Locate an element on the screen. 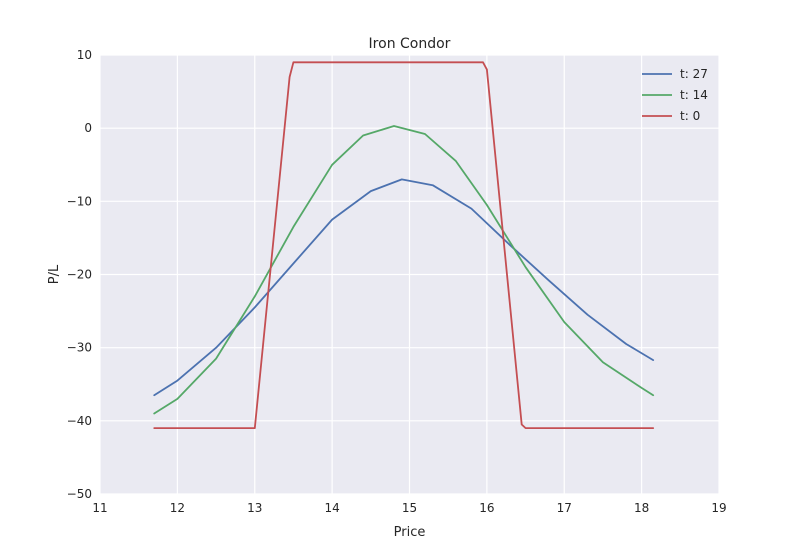 The image size is (800, 550). x-tick-label: 12 is located at coordinates (177, 508).